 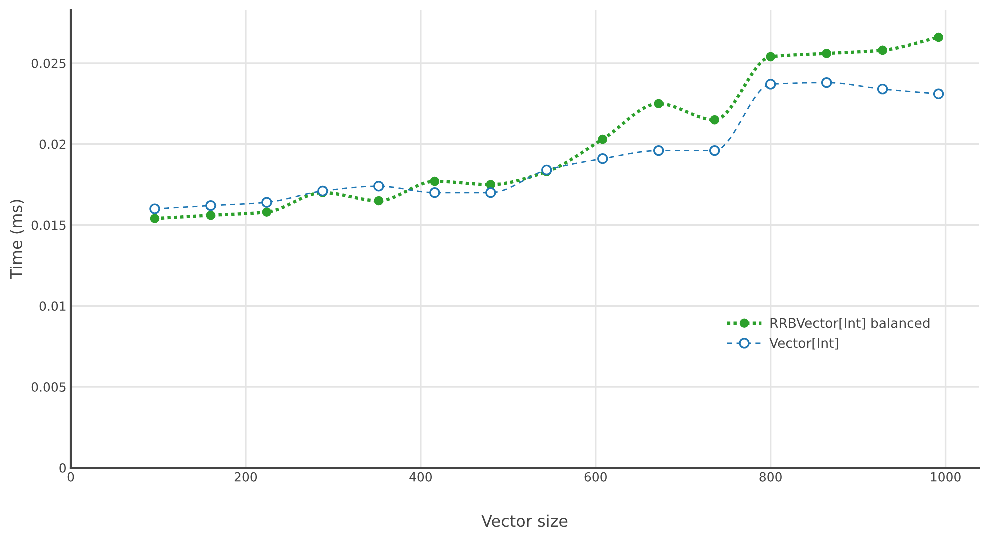 I want to click on y-tick-label: 0.02, so click(x=53, y=145).